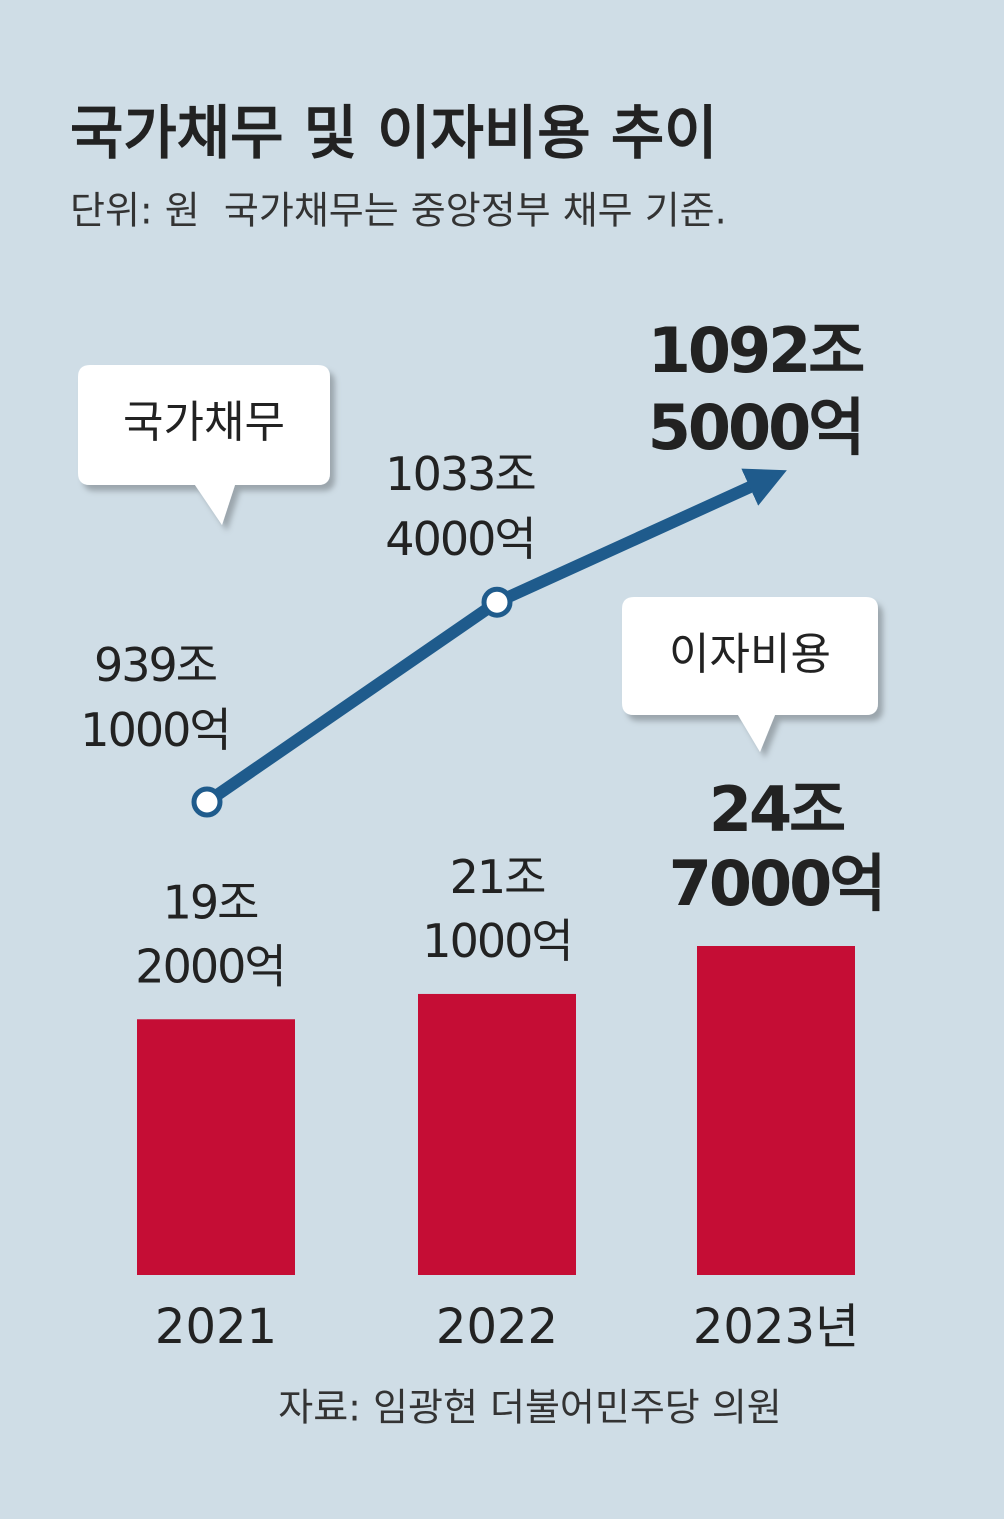 This screenshot has height=1519, width=1004. I want to click on data-label-line: 19조, so click(211, 902).